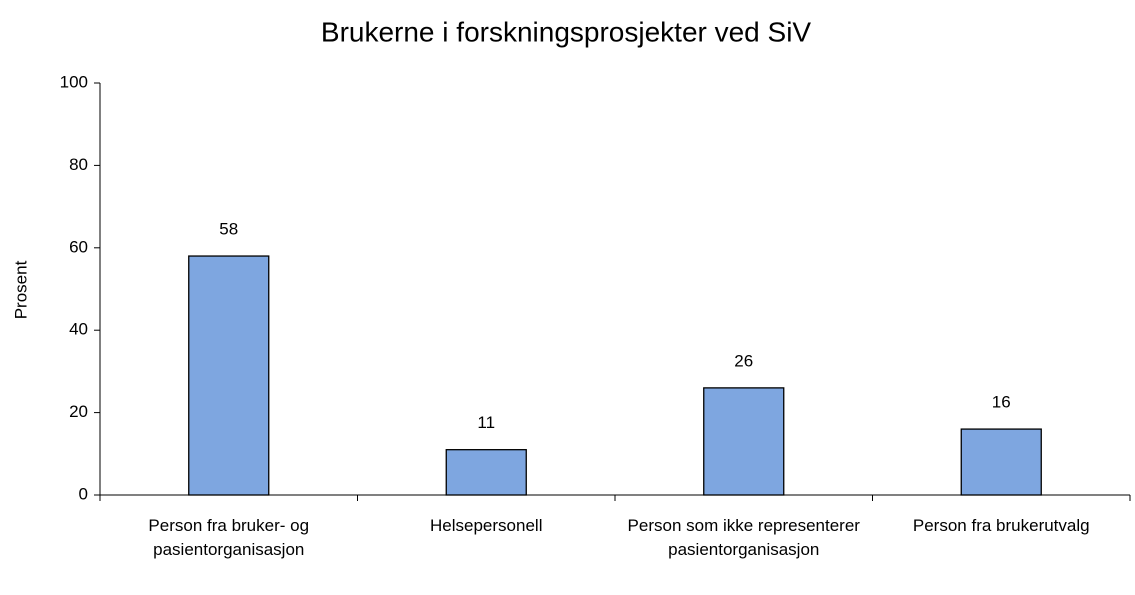 This screenshot has width=1135, height=595. What do you see at coordinates (20, 289) in the screenshot?
I see `y-axis-label: Prosent` at bounding box center [20, 289].